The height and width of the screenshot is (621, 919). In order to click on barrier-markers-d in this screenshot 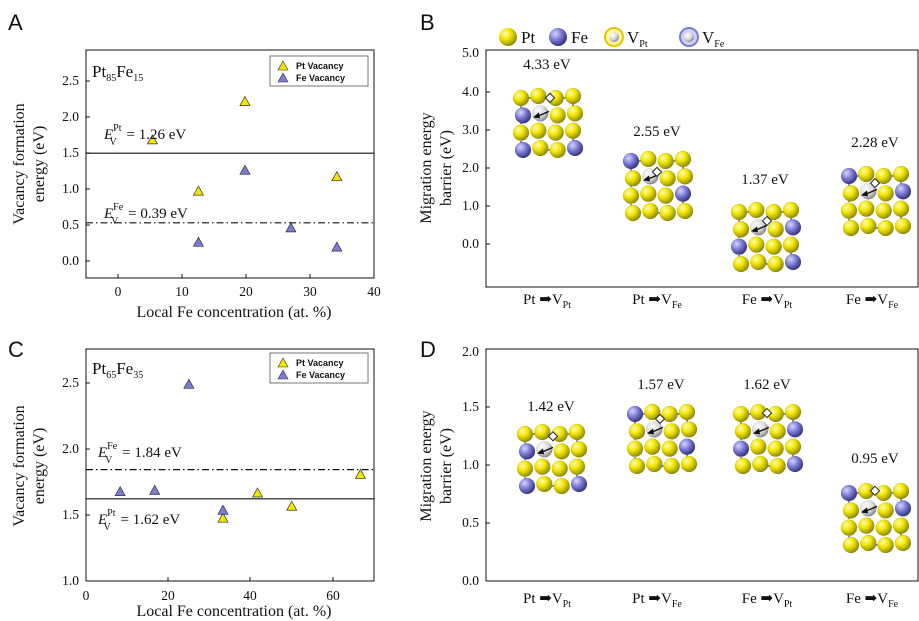, I will do `click(714, 452)`.